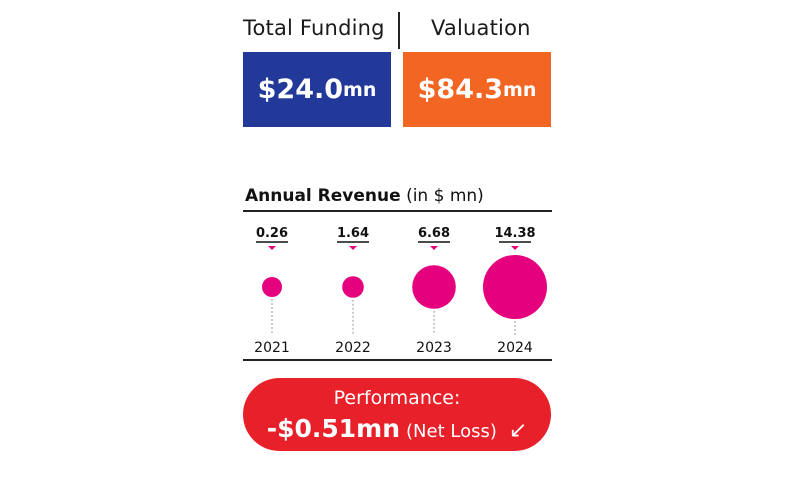  I want to click on value-label: 0.26, so click(272, 233).